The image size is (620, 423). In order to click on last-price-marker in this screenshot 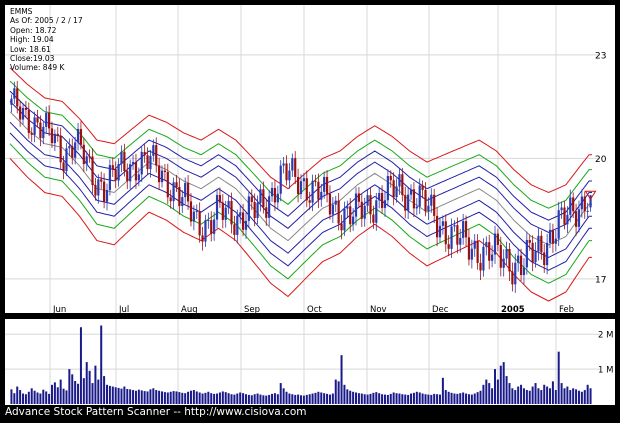, I will do `click(590, 195)`.